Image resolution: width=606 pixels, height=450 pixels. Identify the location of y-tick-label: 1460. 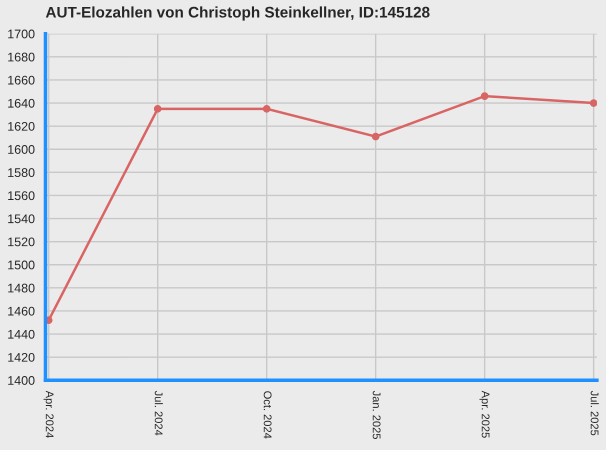
(21, 311).